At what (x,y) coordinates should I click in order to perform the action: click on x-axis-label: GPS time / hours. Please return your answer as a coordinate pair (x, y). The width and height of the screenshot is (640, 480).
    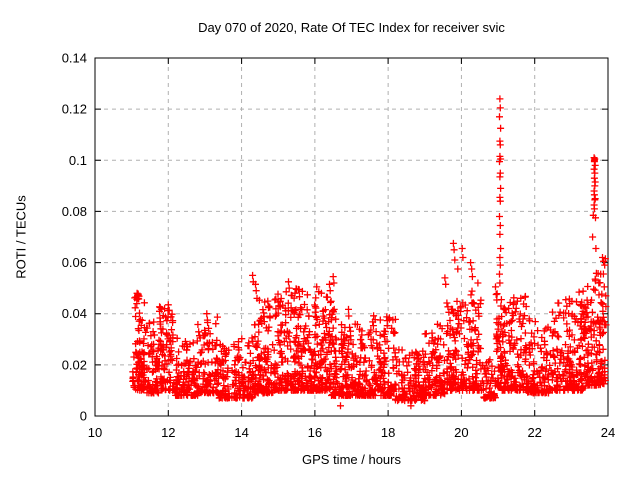
    Looking at the image, I should click on (351, 459).